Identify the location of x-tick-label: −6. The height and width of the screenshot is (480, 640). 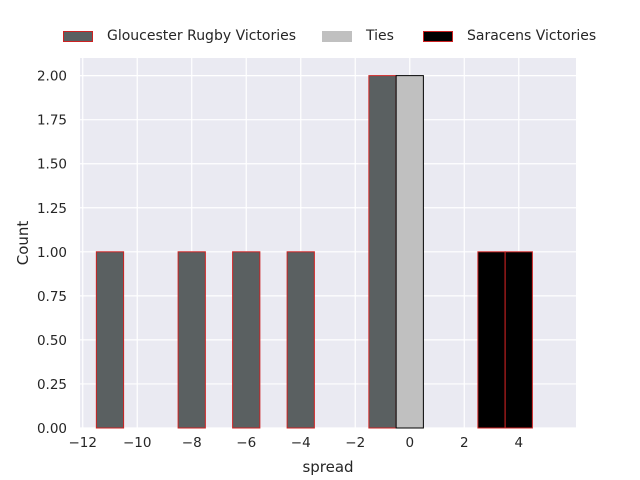
(246, 443).